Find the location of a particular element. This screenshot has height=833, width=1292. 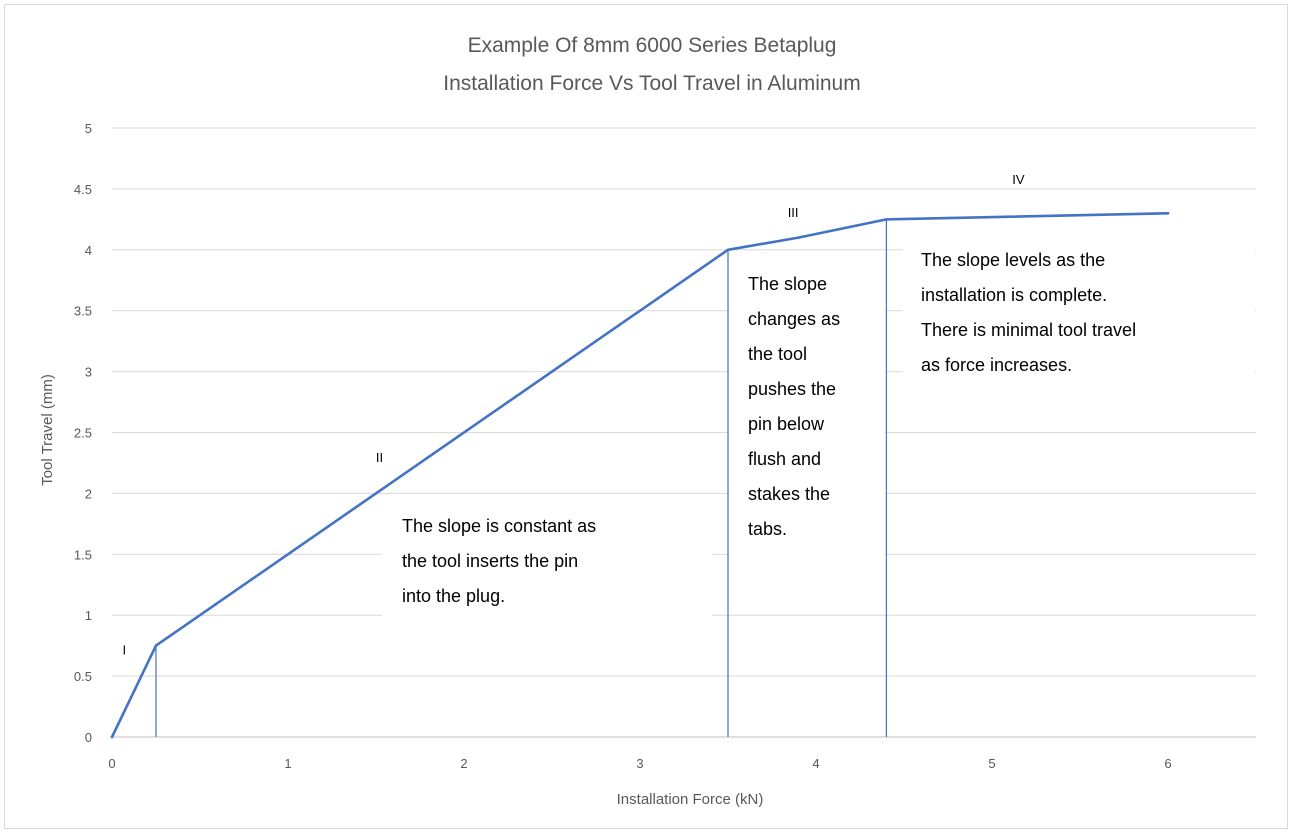

annotation-line: as force increases. is located at coordinates (996, 365).